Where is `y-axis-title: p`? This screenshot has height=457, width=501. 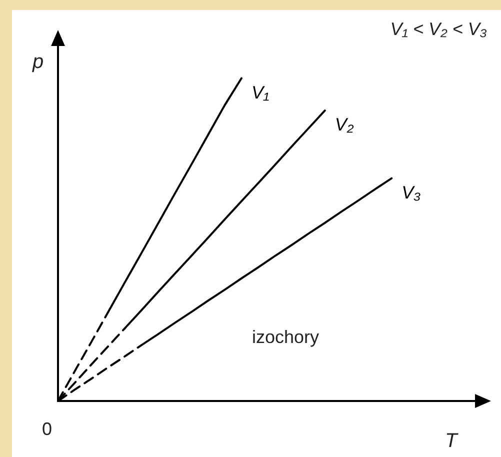 y-axis-title: p is located at coordinates (37, 62).